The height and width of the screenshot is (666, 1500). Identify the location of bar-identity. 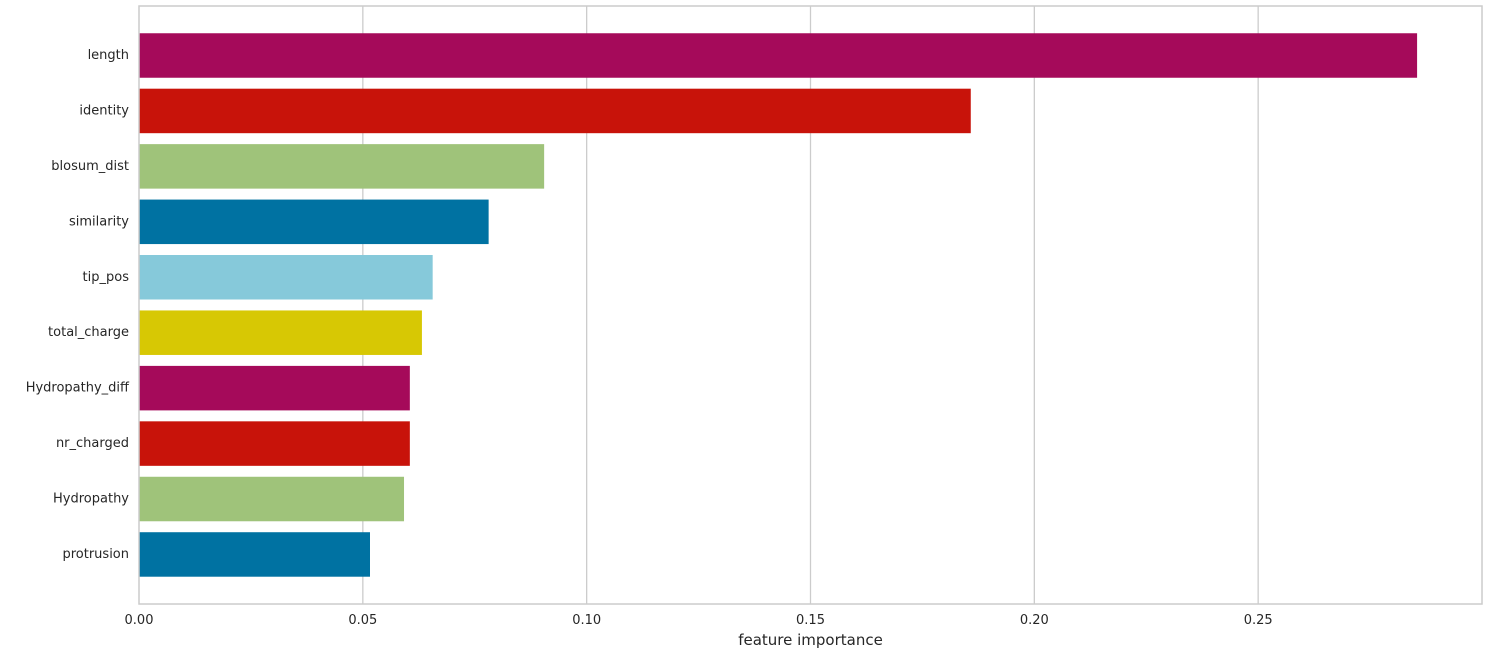
(555, 111).